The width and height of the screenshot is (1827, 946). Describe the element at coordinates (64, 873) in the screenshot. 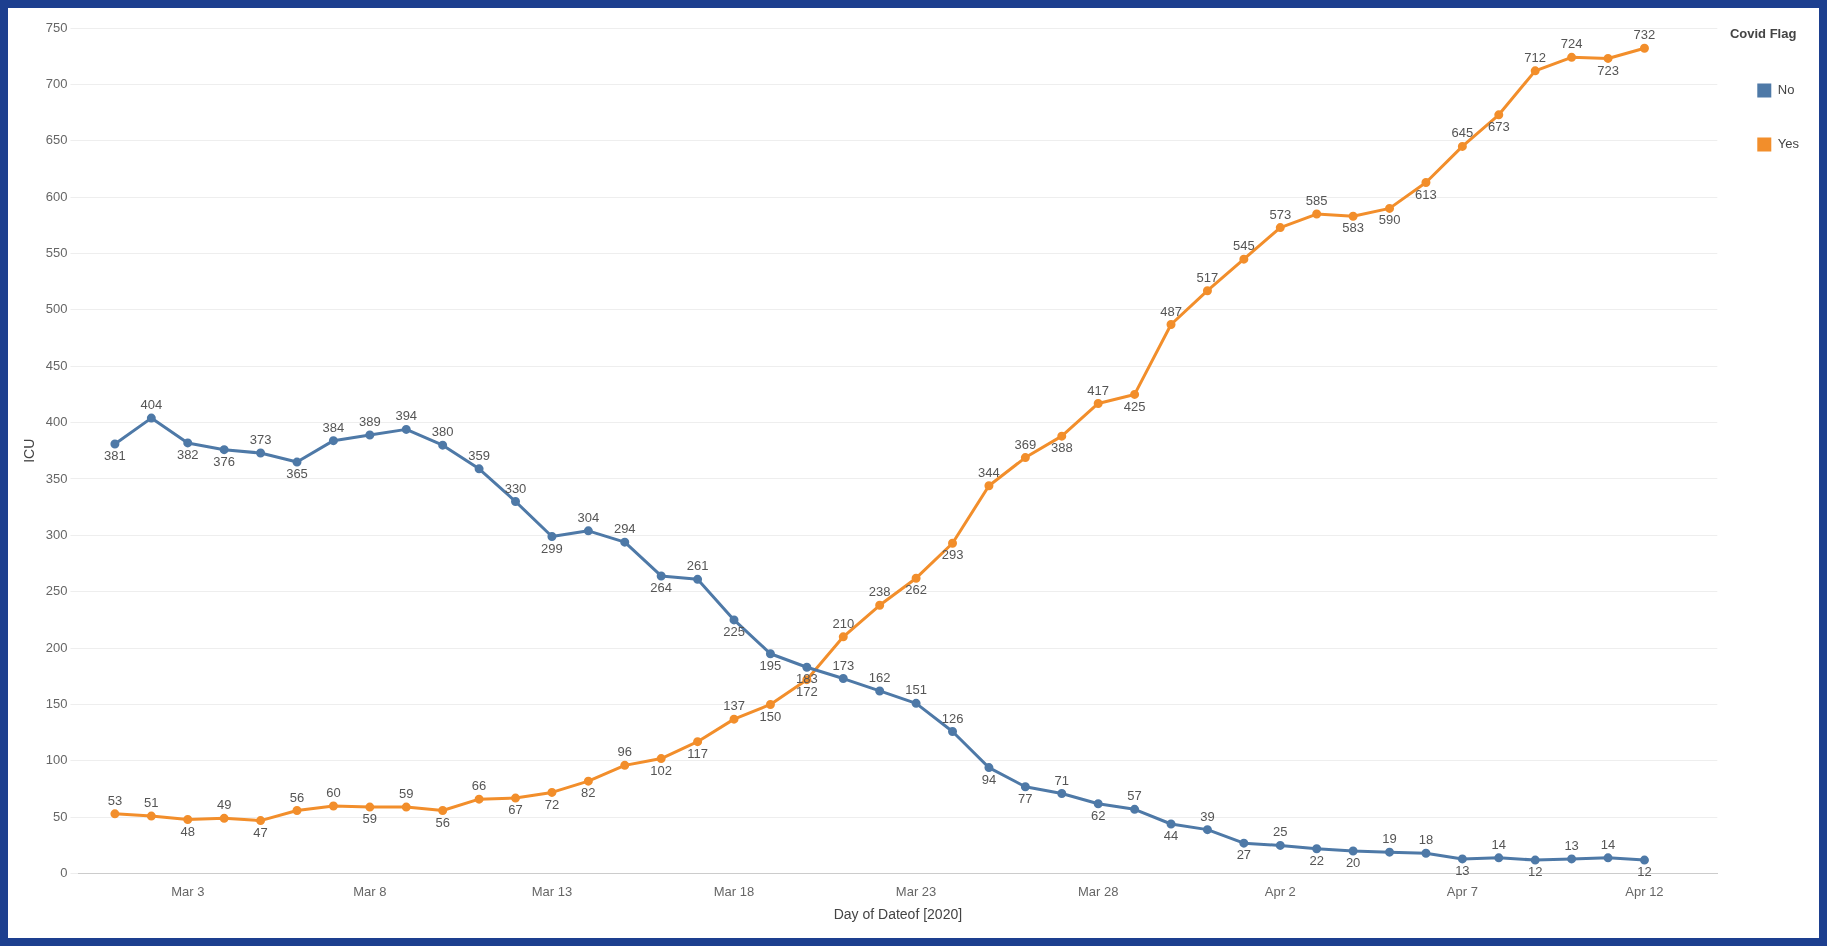

I see `y-tick-label: 0` at that location.